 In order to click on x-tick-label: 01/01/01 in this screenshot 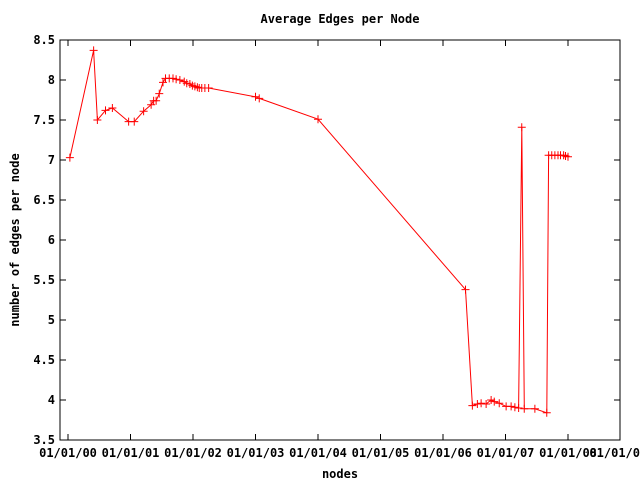, I will do `click(131, 453)`.